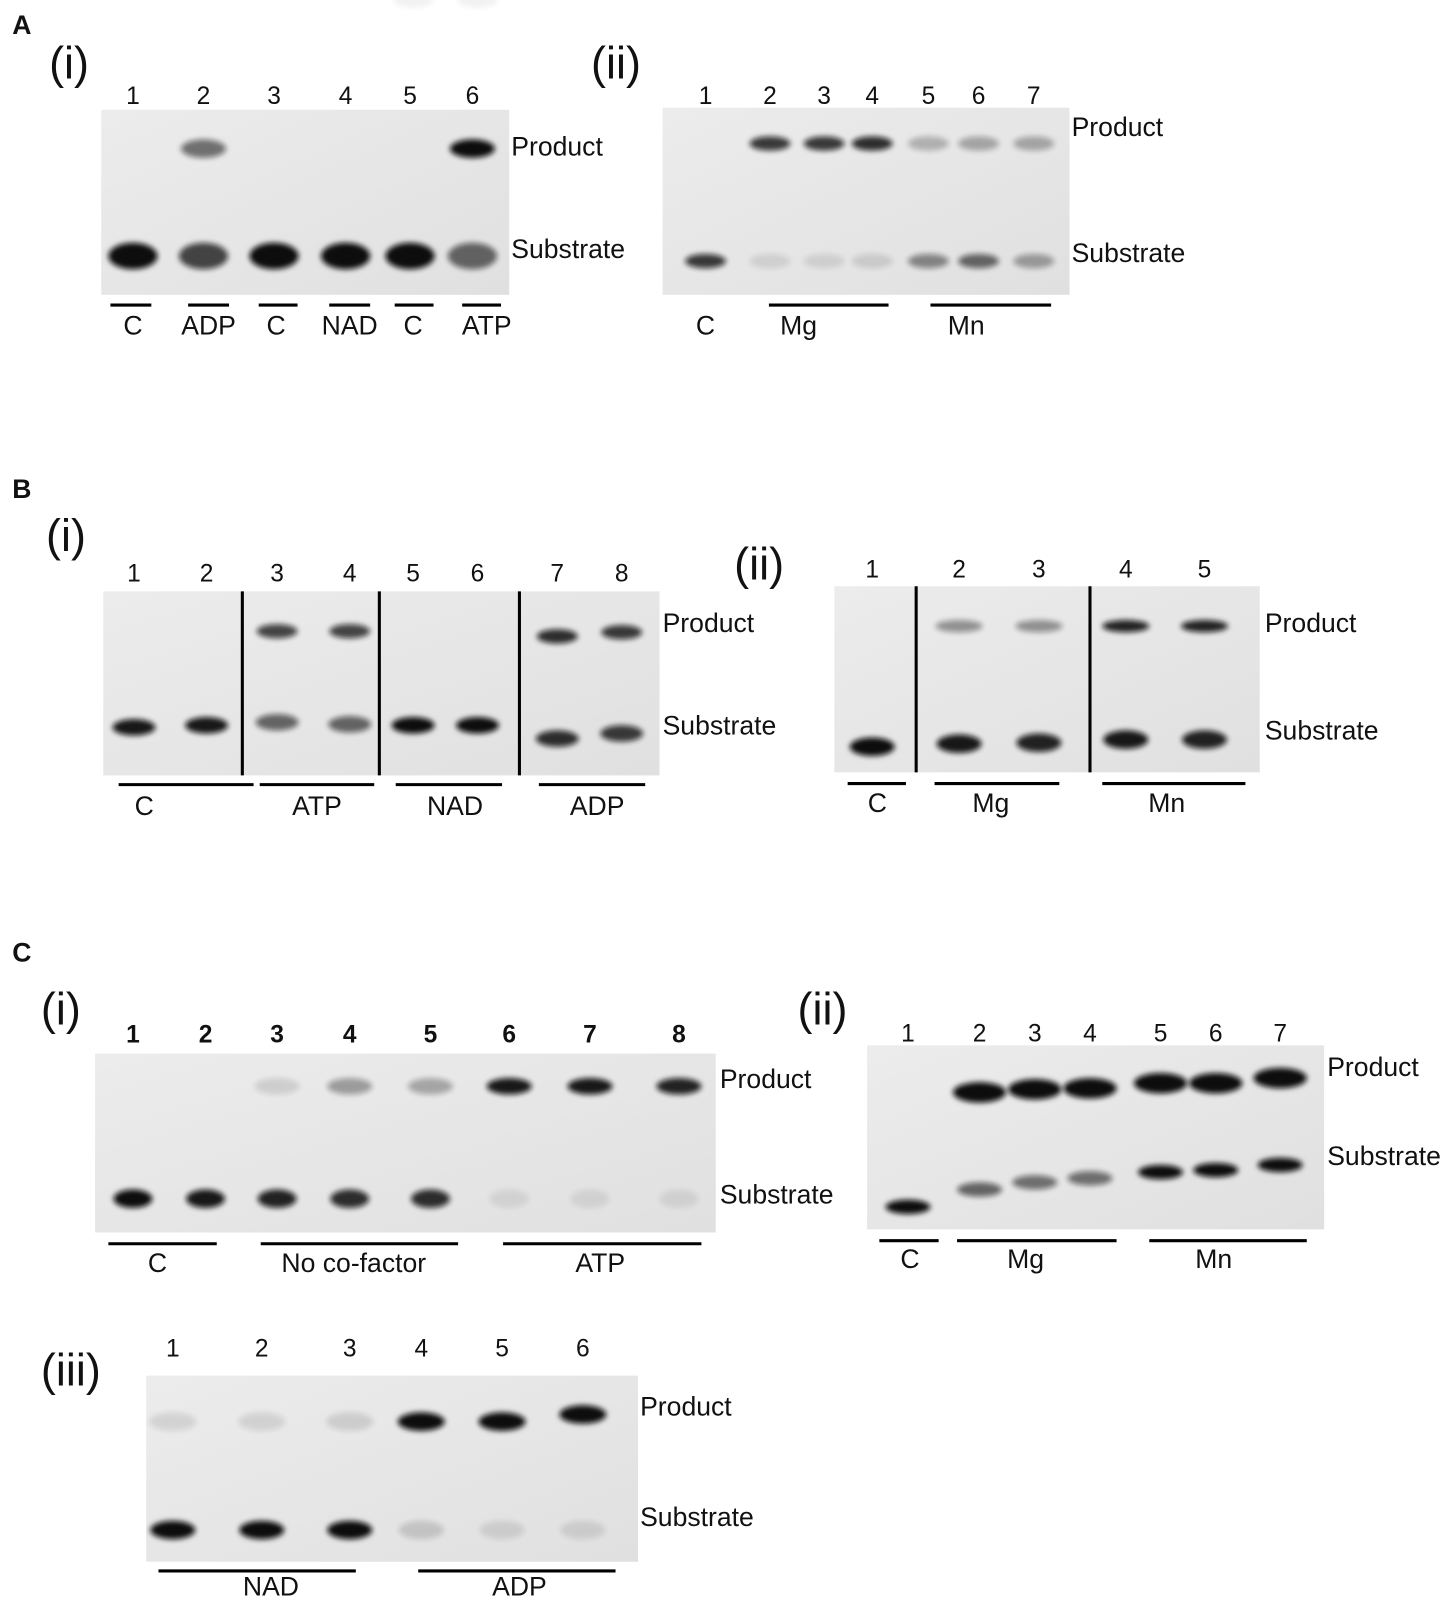 The height and width of the screenshot is (1604, 1454). I want to click on lane-number: 8, so click(679, 1035).